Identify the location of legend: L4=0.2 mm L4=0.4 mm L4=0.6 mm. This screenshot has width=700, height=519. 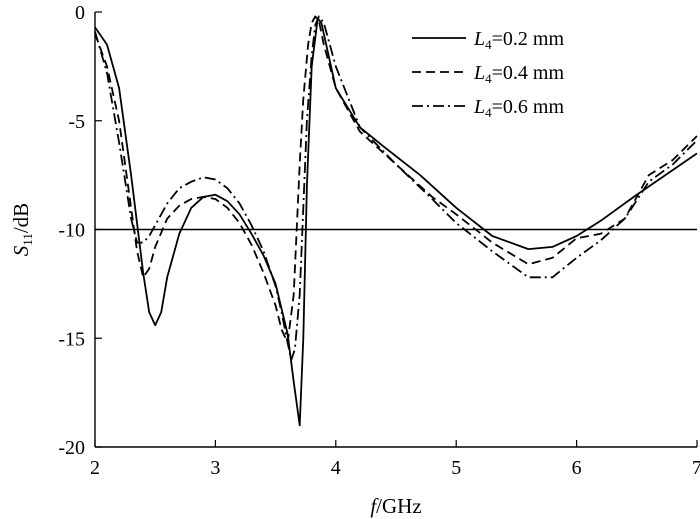
(488, 74).